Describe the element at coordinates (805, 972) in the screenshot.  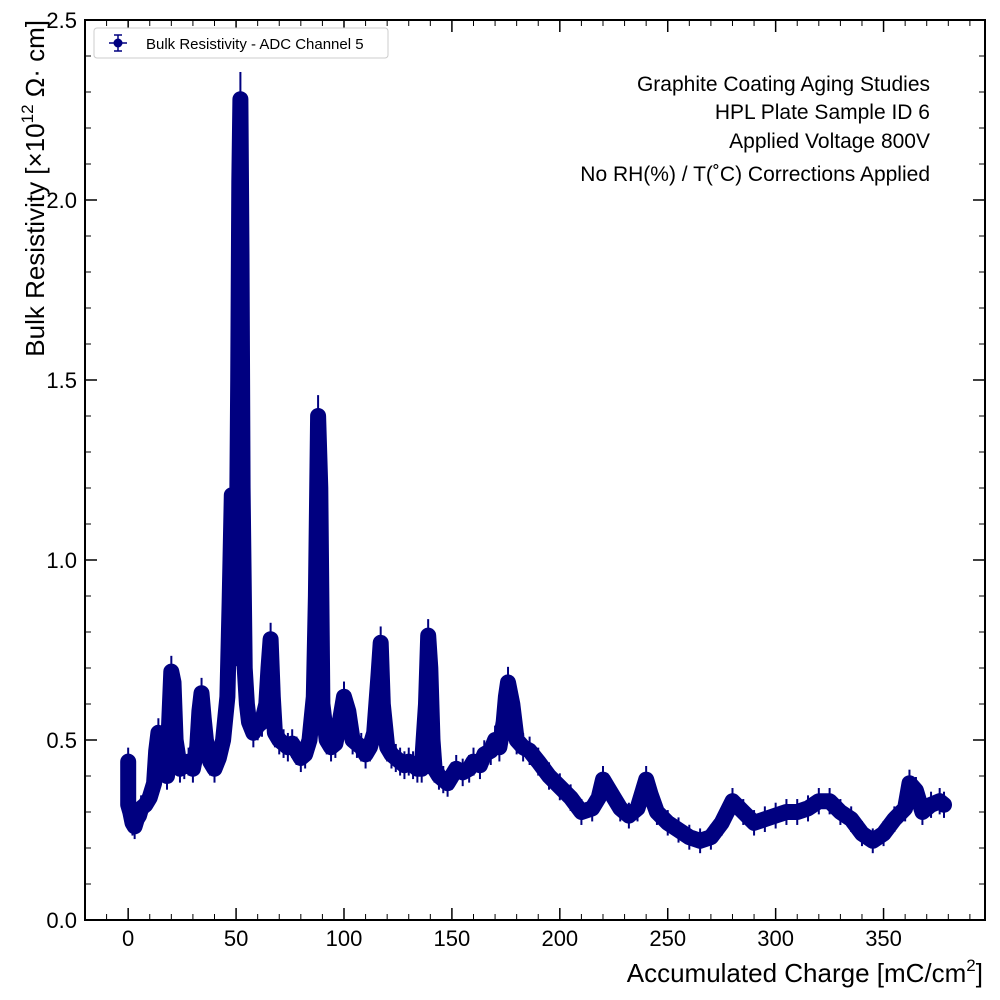
I see `x-axis-label: Accumulated Charge [mC/cm2]` at that location.